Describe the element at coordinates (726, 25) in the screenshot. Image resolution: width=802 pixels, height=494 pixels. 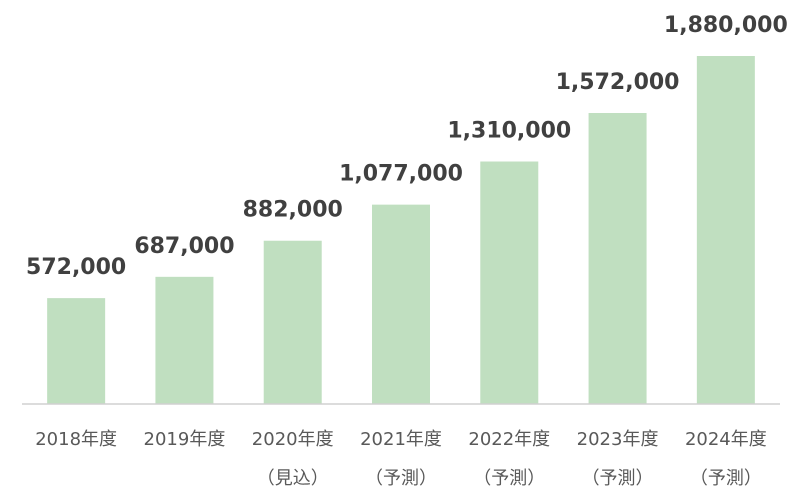
I see `value-label: 1,880,000` at that location.